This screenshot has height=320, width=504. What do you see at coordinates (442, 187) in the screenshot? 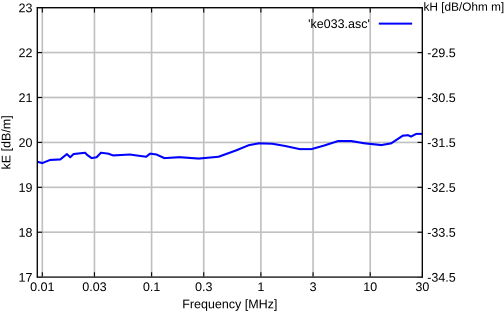
I see `y2-tick-label: -32.5` at bounding box center [442, 187].